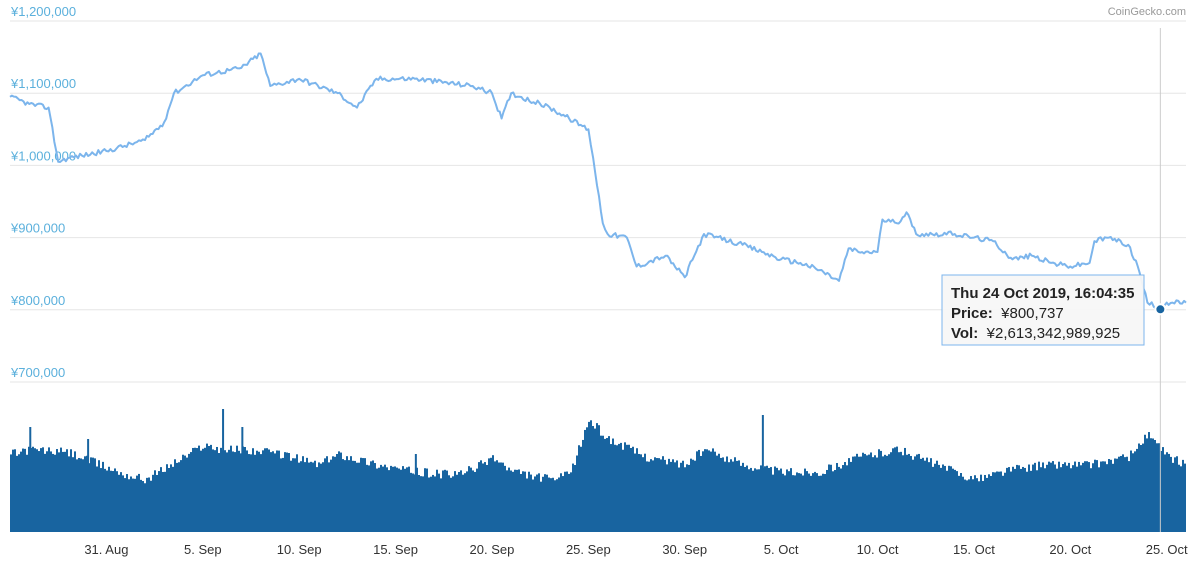 This screenshot has height=571, width=1200. Describe the element at coordinates (1147, 12) in the screenshot. I see `chart-credit: CoinGecko.com` at that location.